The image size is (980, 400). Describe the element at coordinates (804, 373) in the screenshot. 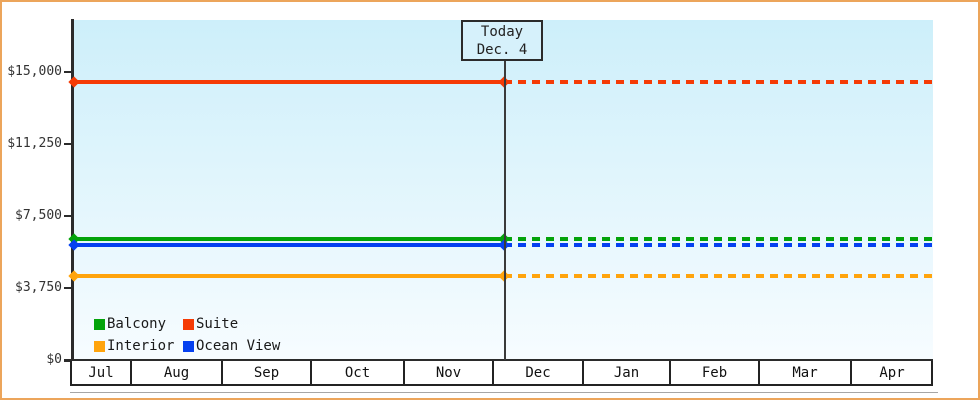

I see `month-cell-mar: Mar` at that location.